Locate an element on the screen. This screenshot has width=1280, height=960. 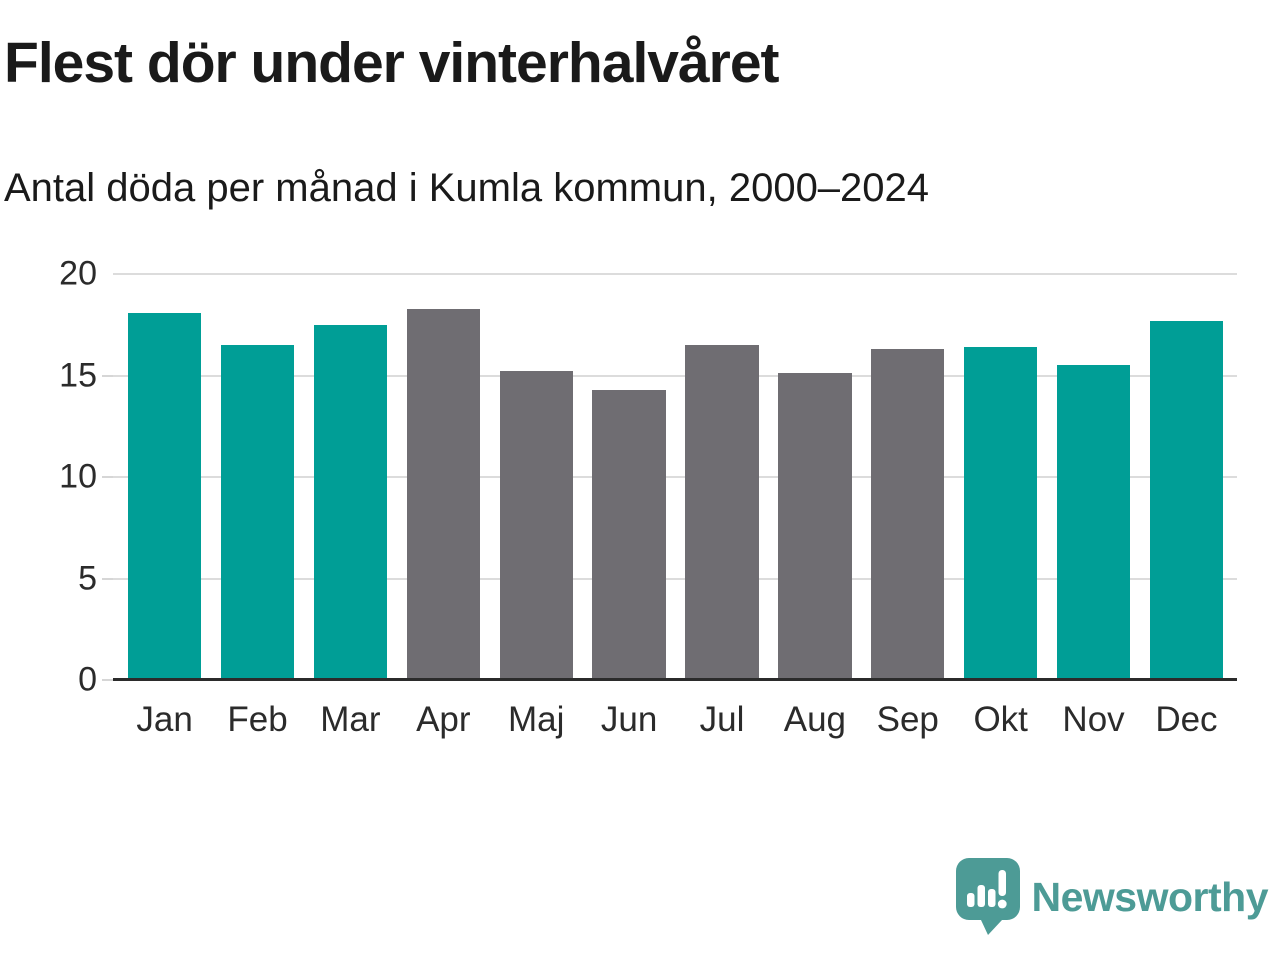
x-axis-label-jul: Jul is located at coordinates (722, 719).